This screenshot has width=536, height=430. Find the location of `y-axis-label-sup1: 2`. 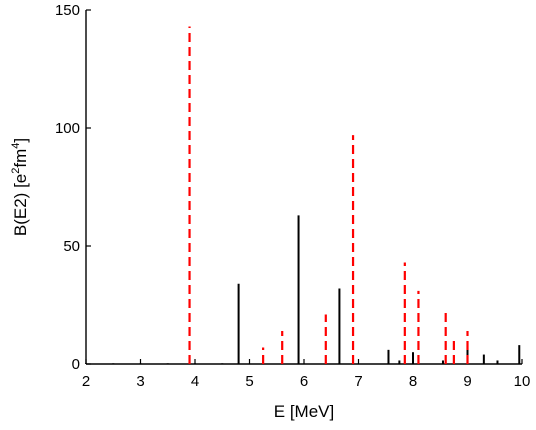

y-axis-label-sup1: 2 is located at coordinates (16, 171).